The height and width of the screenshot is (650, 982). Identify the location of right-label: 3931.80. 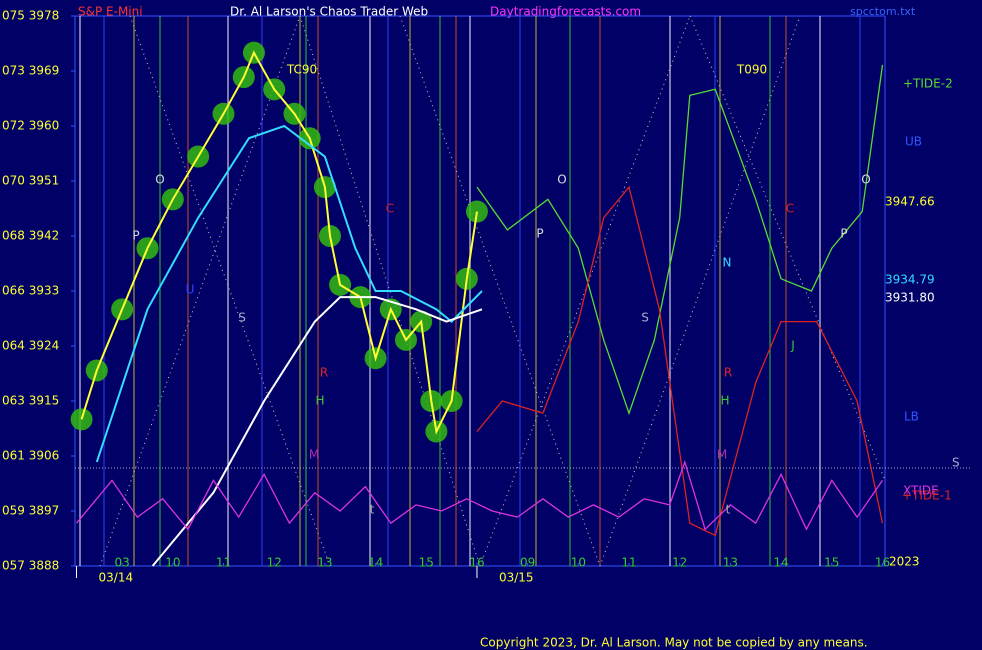
(910, 298).